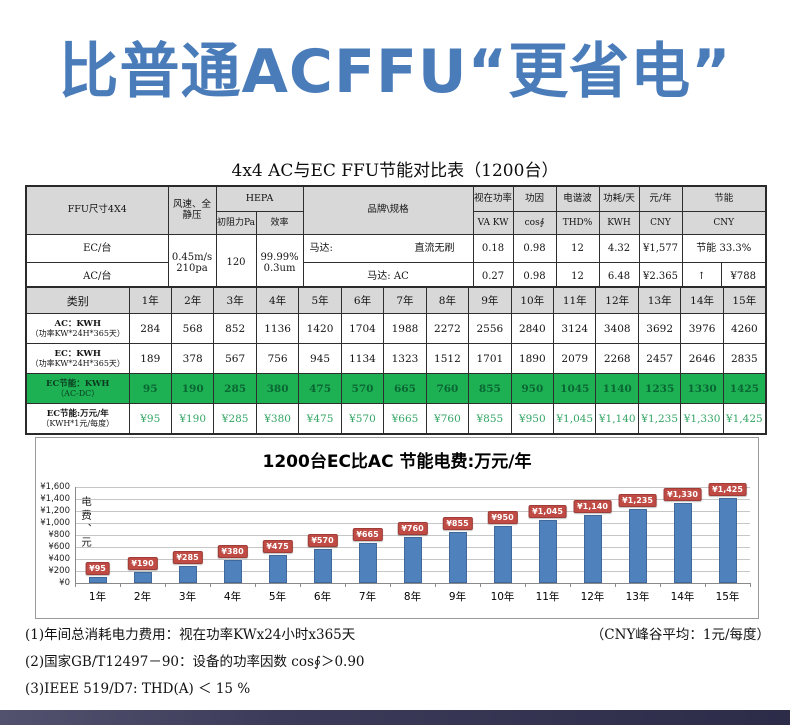 The width and height of the screenshot is (790, 725). What do you see at coordinates (59, 535) in the screenshot?
I see `y-tick-label: ¥800` at bounding box center [59, 535].